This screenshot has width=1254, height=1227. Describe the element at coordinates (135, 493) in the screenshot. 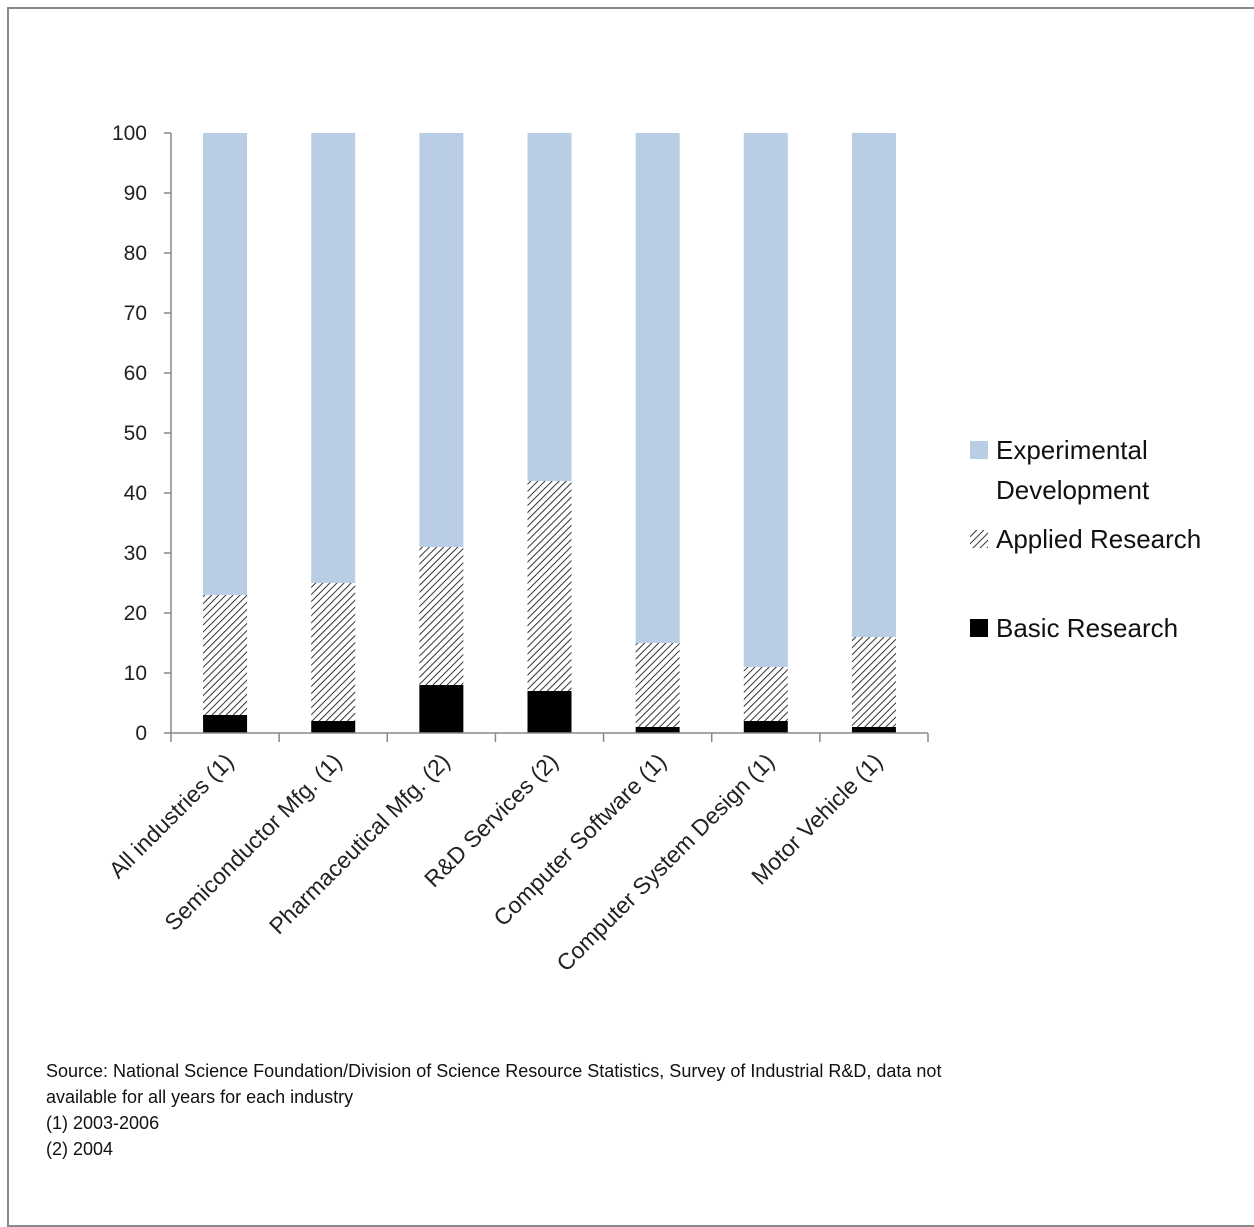

I see `y-tick-label: 40` at that location.